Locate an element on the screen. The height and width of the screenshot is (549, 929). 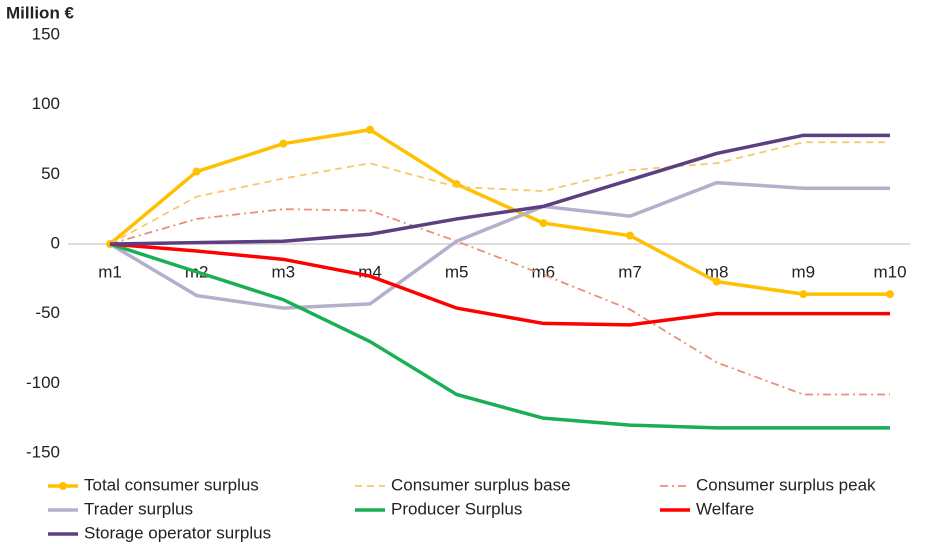
y-tick-label: 100 is located at coordinates (46, 103).